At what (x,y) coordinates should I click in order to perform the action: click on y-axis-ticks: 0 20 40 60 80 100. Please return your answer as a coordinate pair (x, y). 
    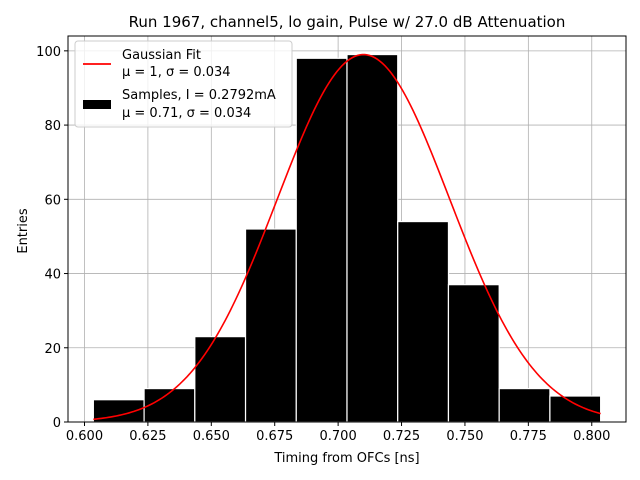
    Looking at the image, I should click on (52, 238).